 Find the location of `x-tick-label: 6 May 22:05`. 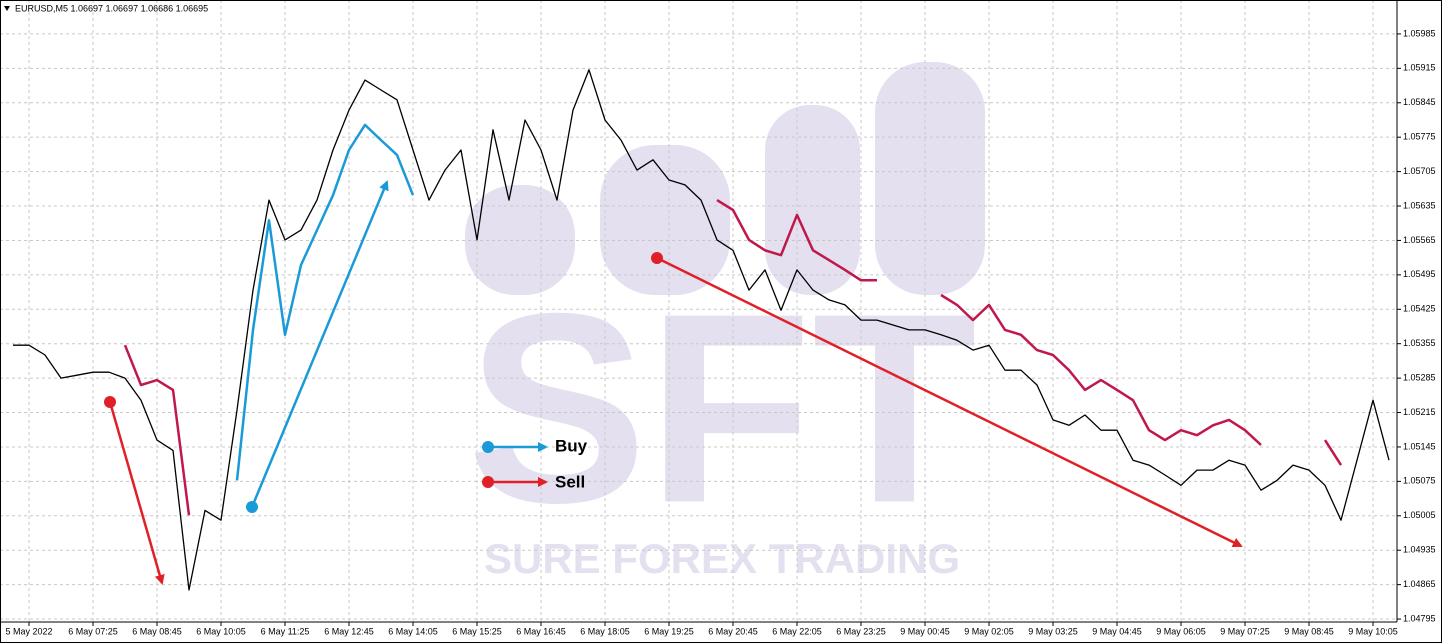

x-tick-label: 6 May 22:05 is located at coordinates (797, 631).